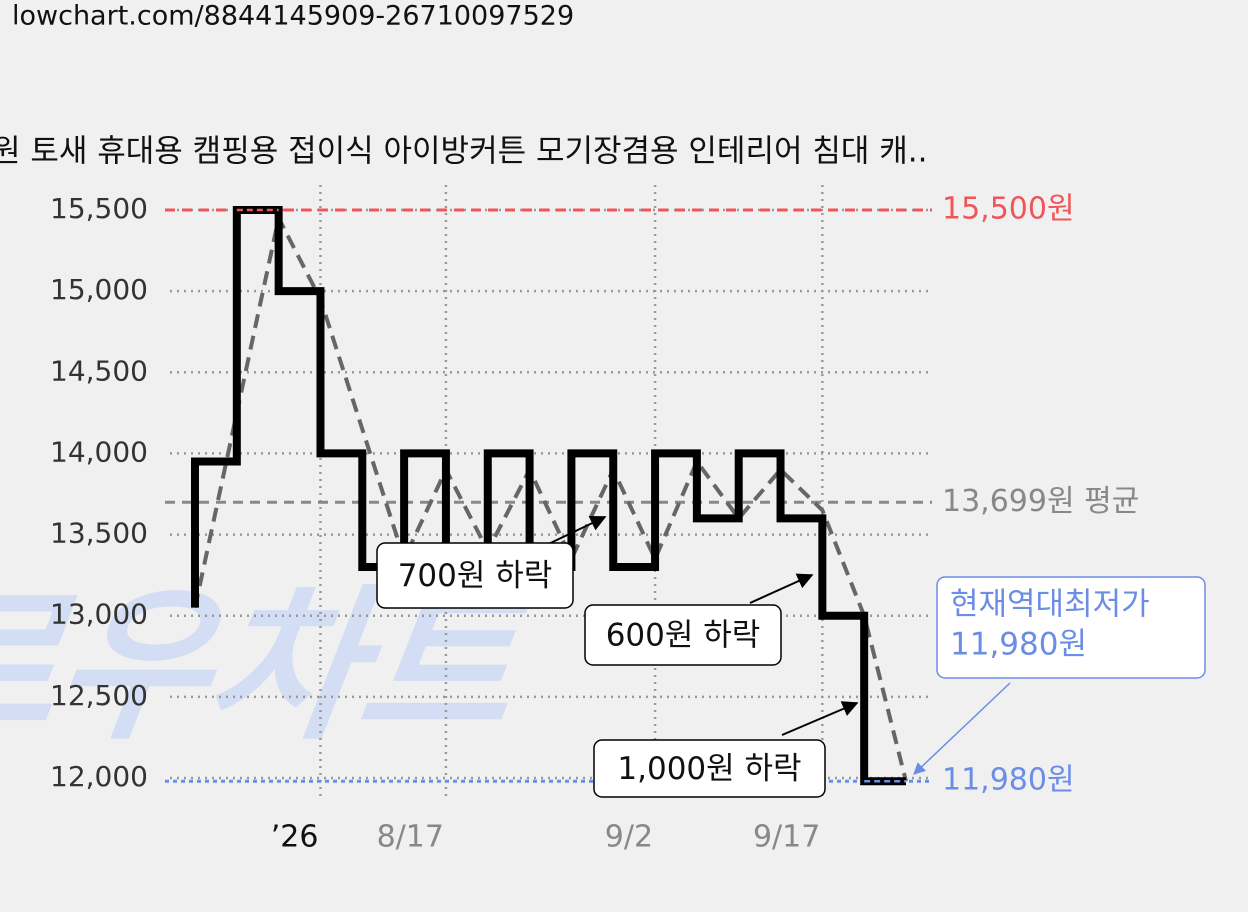 Image resolution: width=1248 pixels, height=912 pixels. Describe the element at coordinates (99, 695) in the screenshot. I see `y-tick-label: 12,500` at that location.